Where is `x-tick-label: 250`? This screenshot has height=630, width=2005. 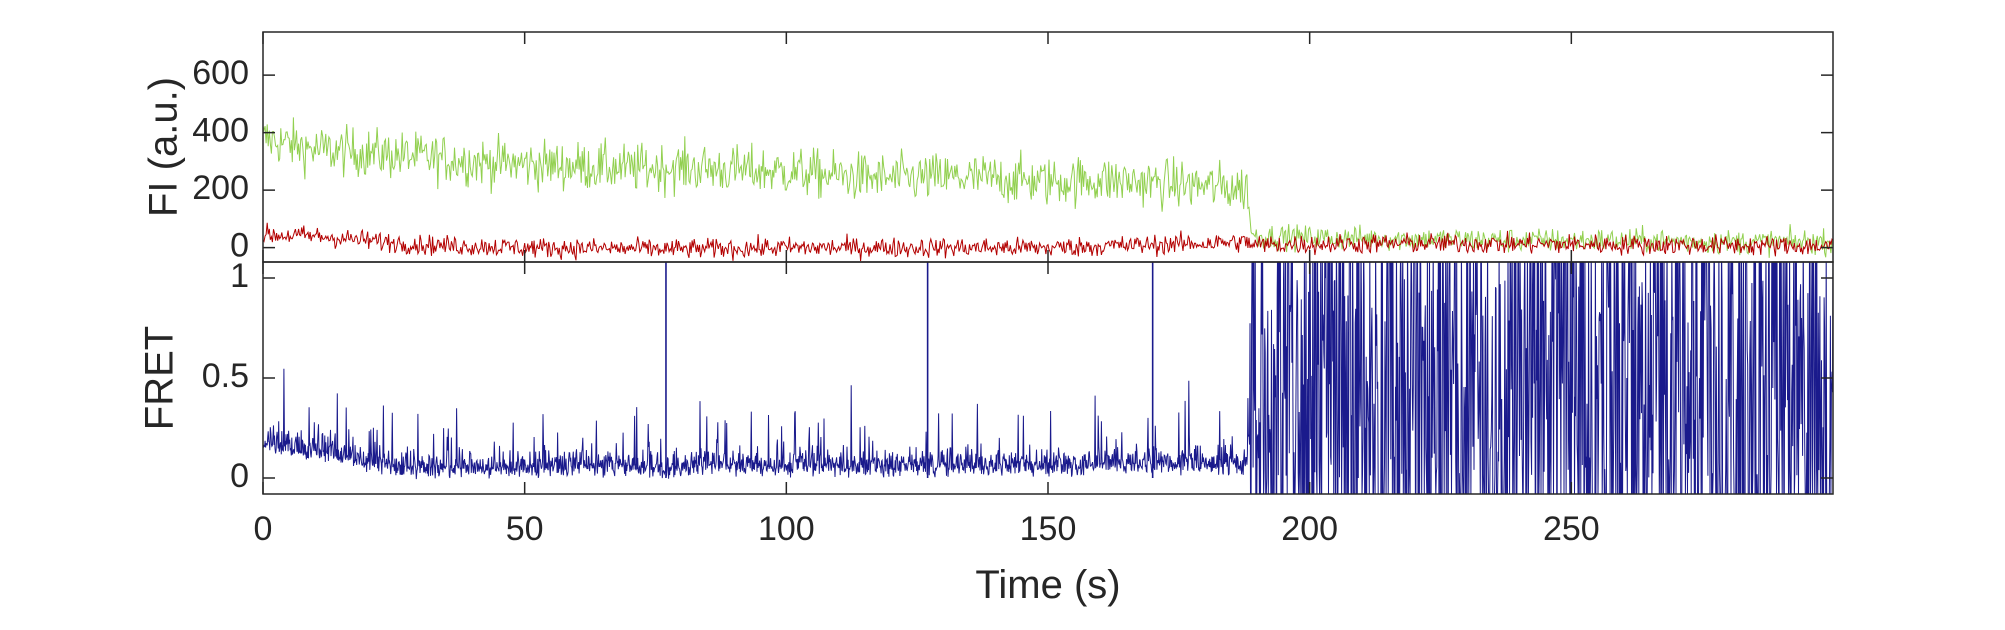
x-tick-label: 250 is located at coordinates (1571, 529).